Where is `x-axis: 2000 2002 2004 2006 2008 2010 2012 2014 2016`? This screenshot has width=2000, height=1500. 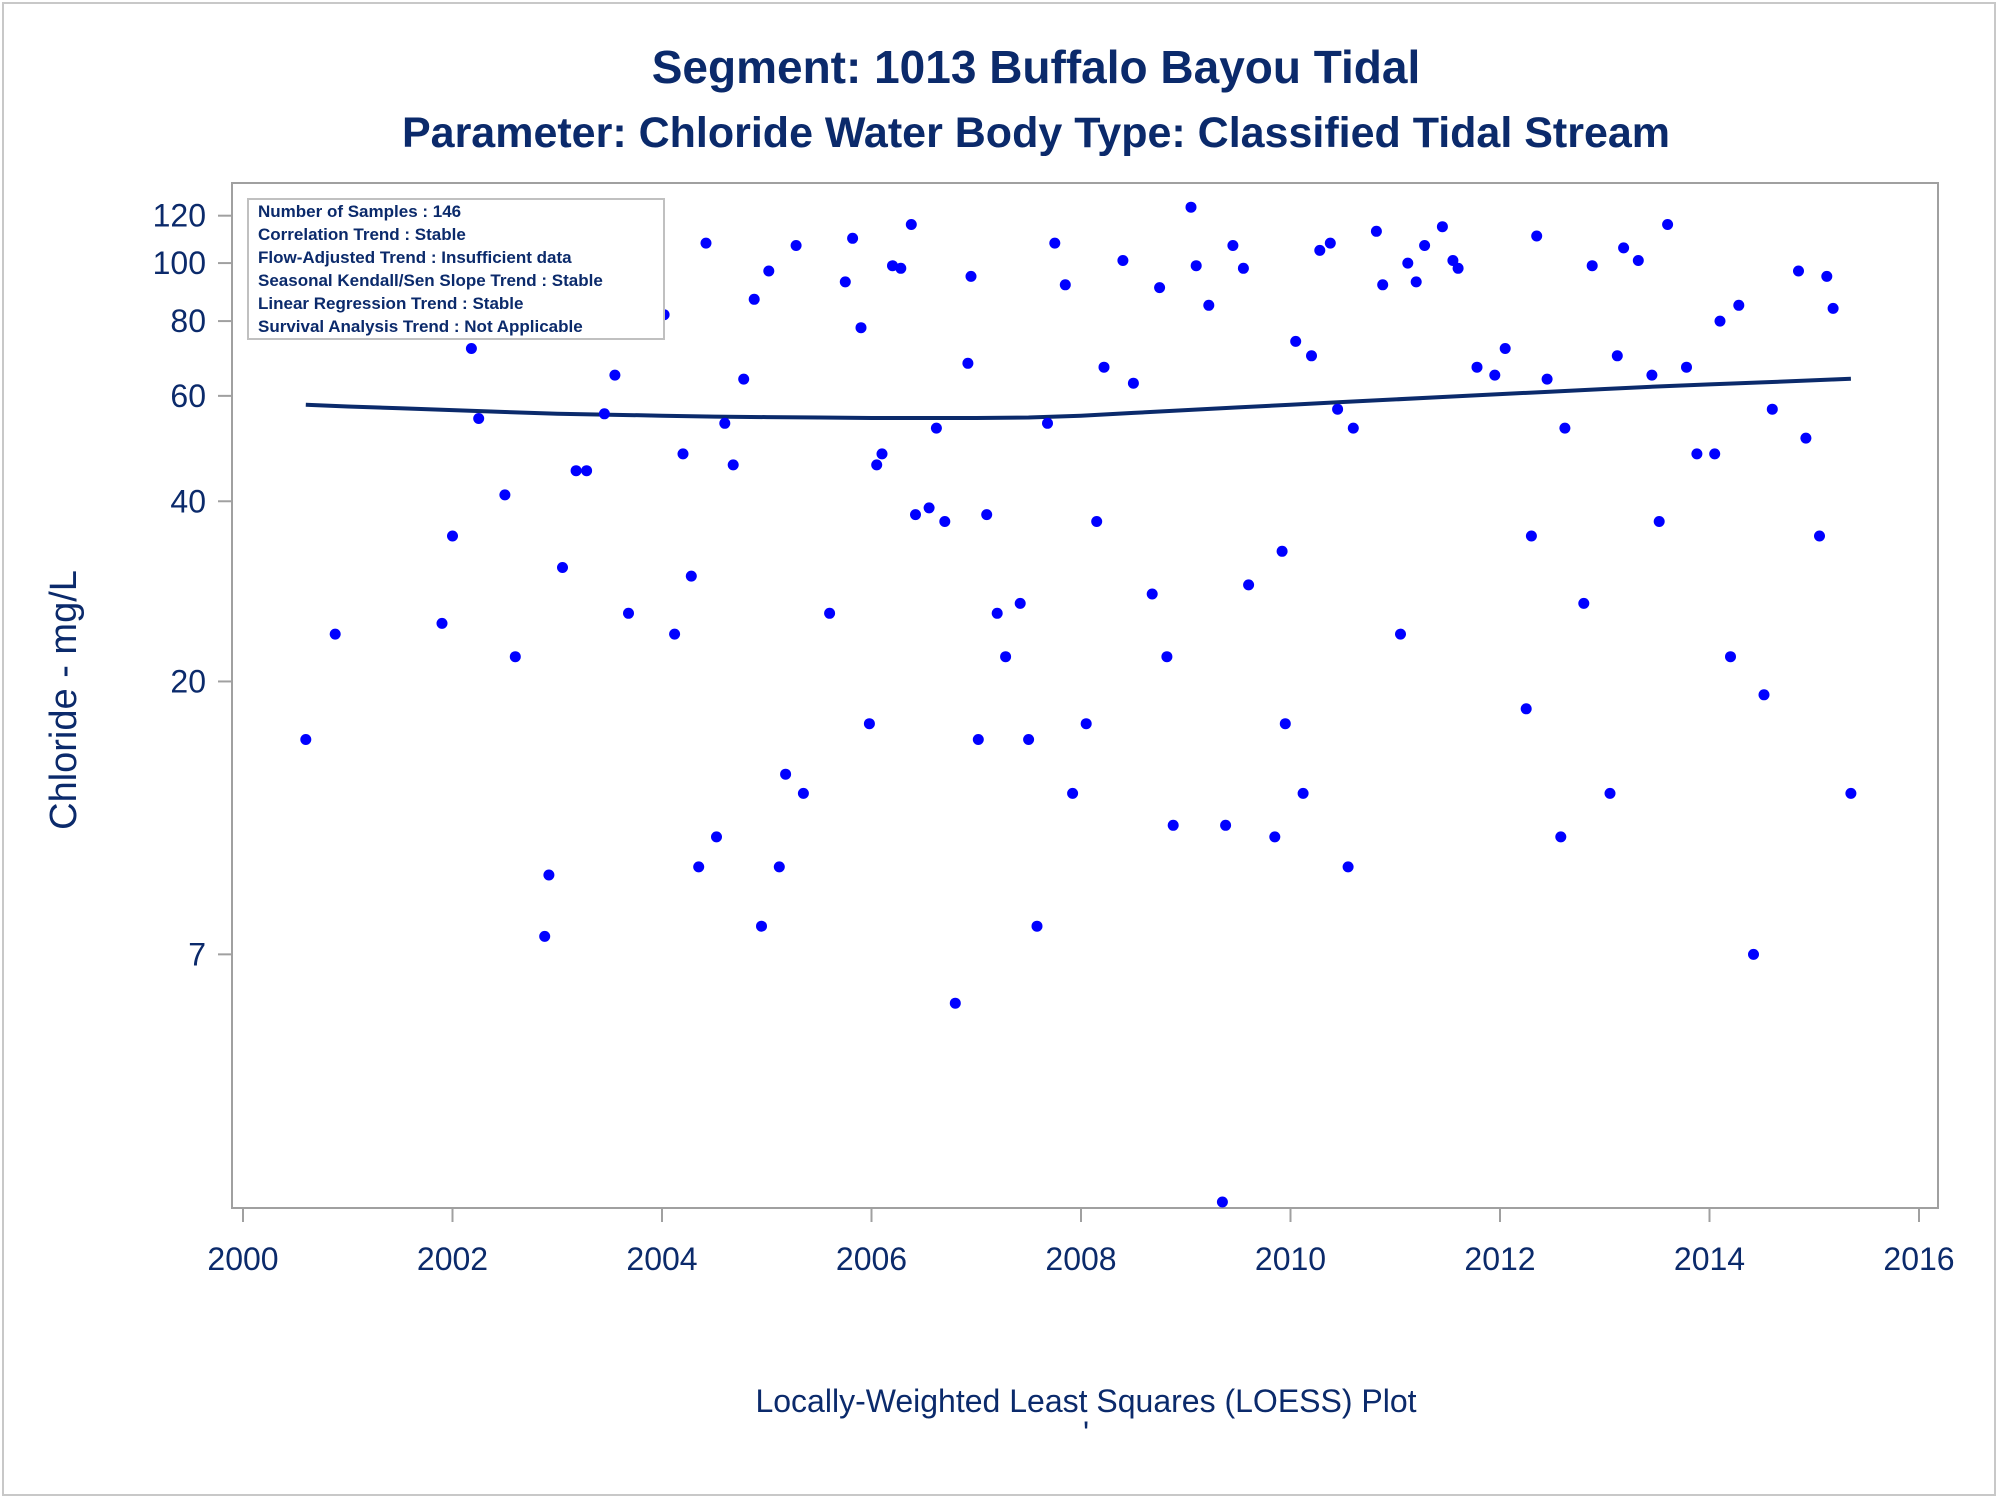
x-axis: 2000 2002 2004 2006 2008 2010 2012 2014 2016 is located at coordinates (1081, 1242).